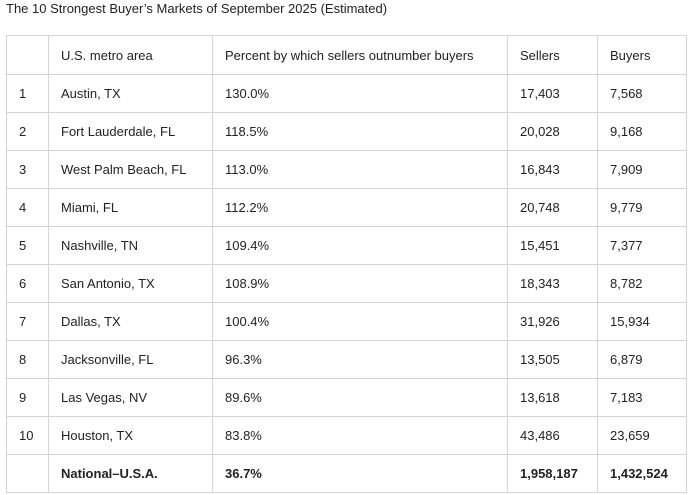  Describe the element at coordinates (642, 321) in the screenshot. I see `table-cell: 15,934` at that location.